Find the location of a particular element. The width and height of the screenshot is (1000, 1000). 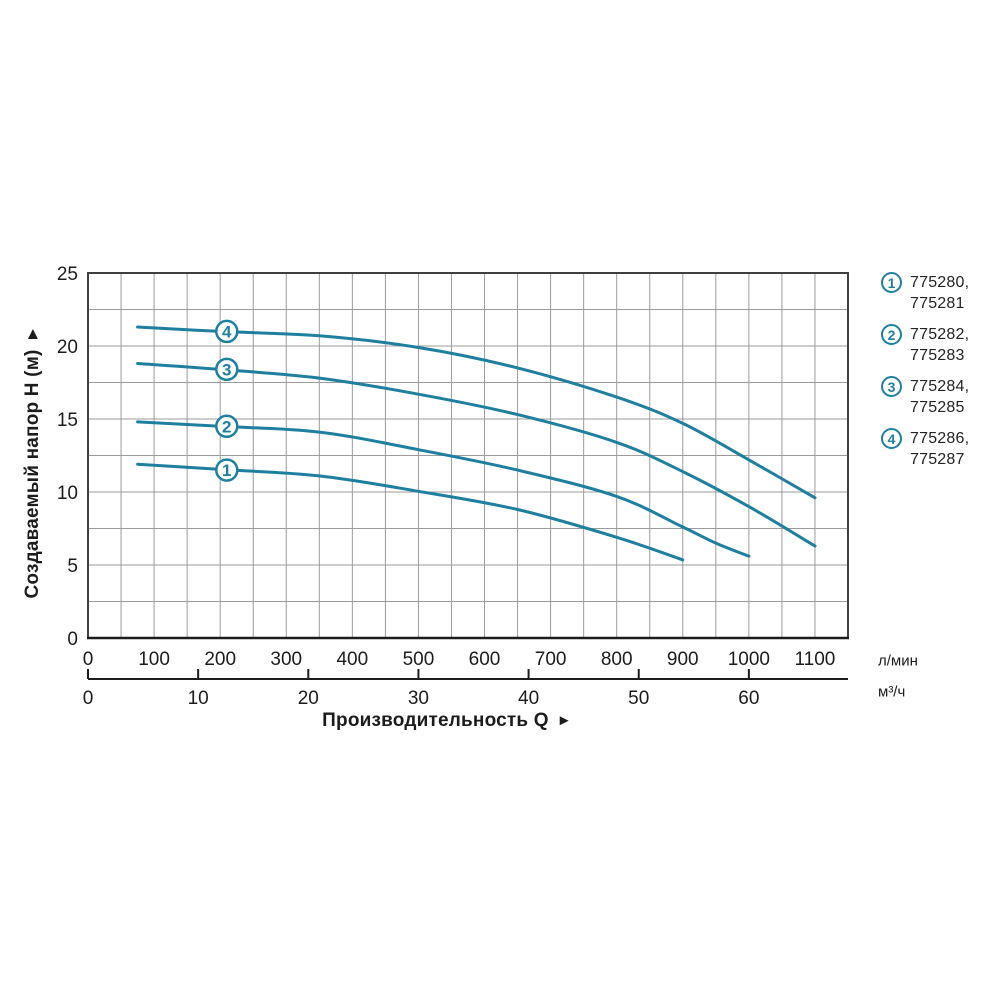

legend-item-4: 4 775286, 775287 is located at coordinates (925, 449).